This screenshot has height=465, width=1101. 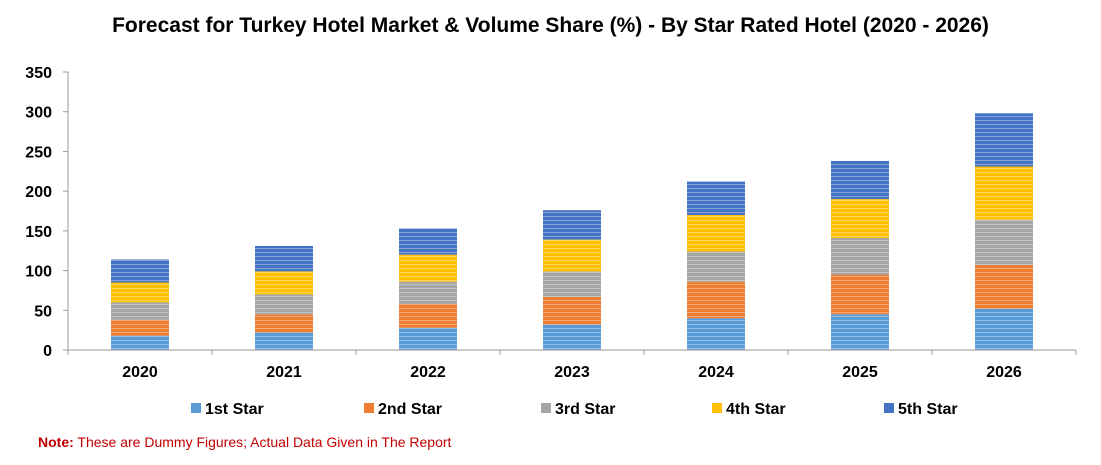 What do you see at coordinates (928, 409) in the screenshot?
I see `legend-label: 5th Star` at bounding box center [928, 409].